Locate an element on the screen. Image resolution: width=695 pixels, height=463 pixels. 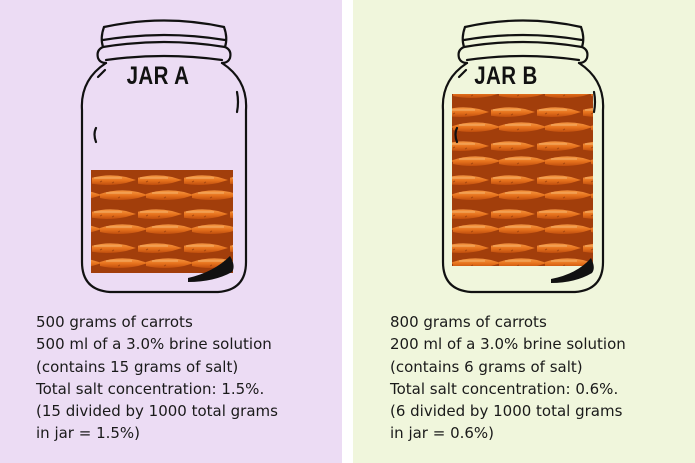
description-line: in jar = 0.6%) is located at coordinates (442, 433).